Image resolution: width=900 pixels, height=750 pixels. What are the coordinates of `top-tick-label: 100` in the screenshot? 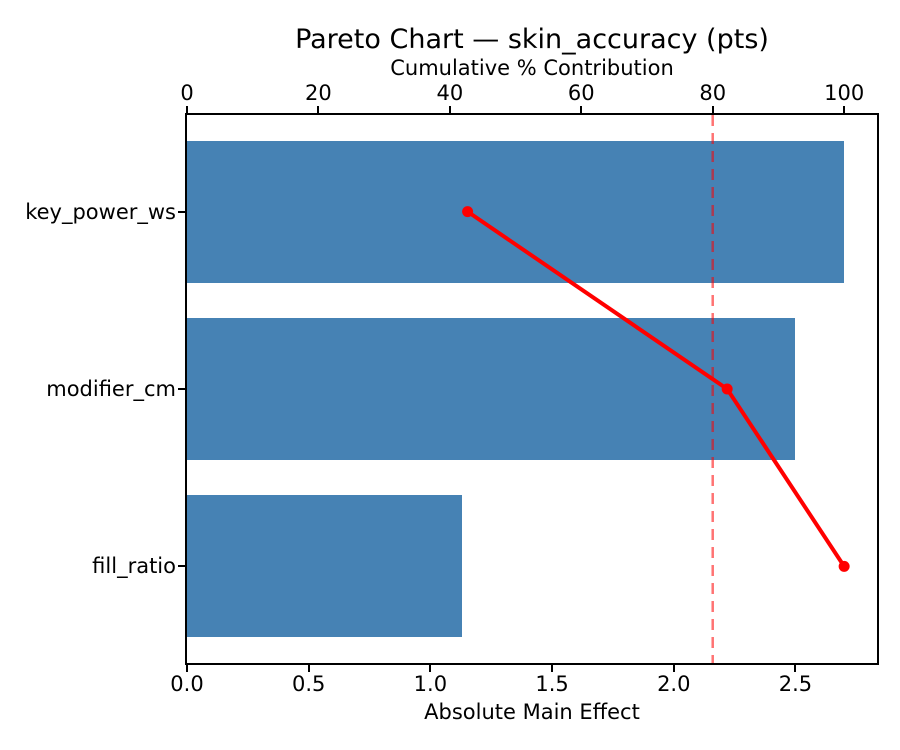 It's located at (844, 93).